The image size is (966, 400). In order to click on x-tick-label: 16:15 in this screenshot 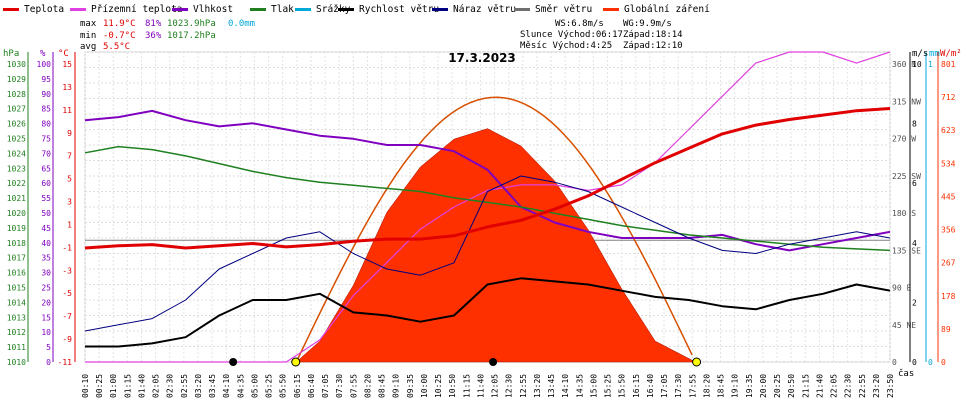, I will do `click(636, 386)`.